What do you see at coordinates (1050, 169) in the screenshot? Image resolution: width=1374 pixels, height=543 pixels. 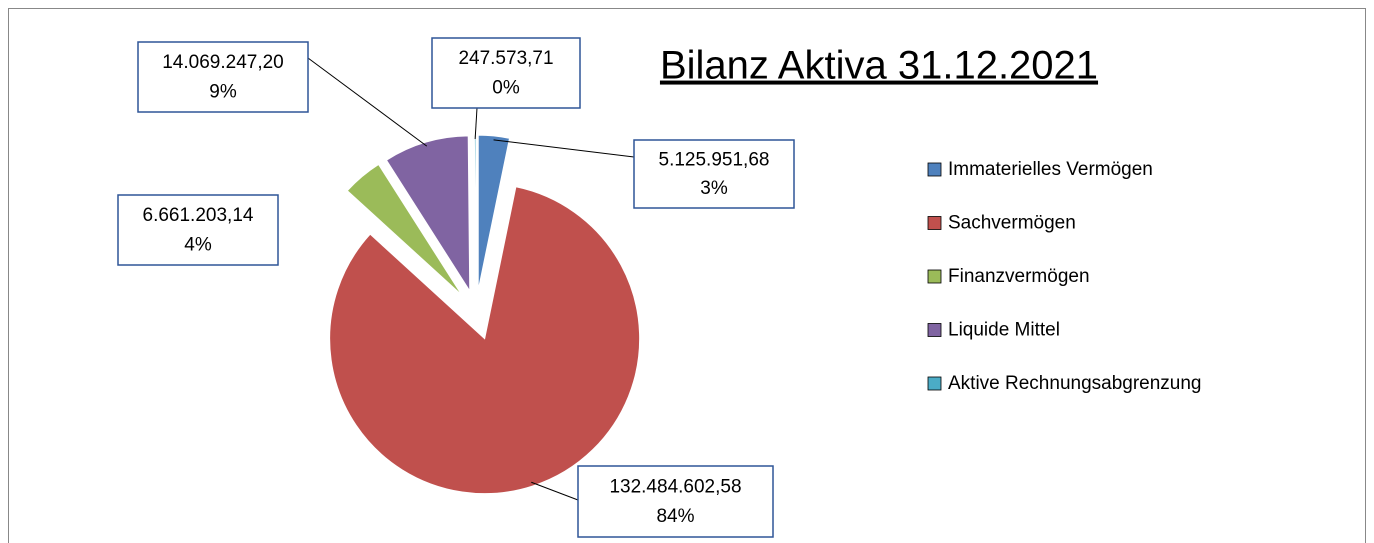 I see `legend-label: Immaterielles Vermögen` at bounding box center [1050, 169].